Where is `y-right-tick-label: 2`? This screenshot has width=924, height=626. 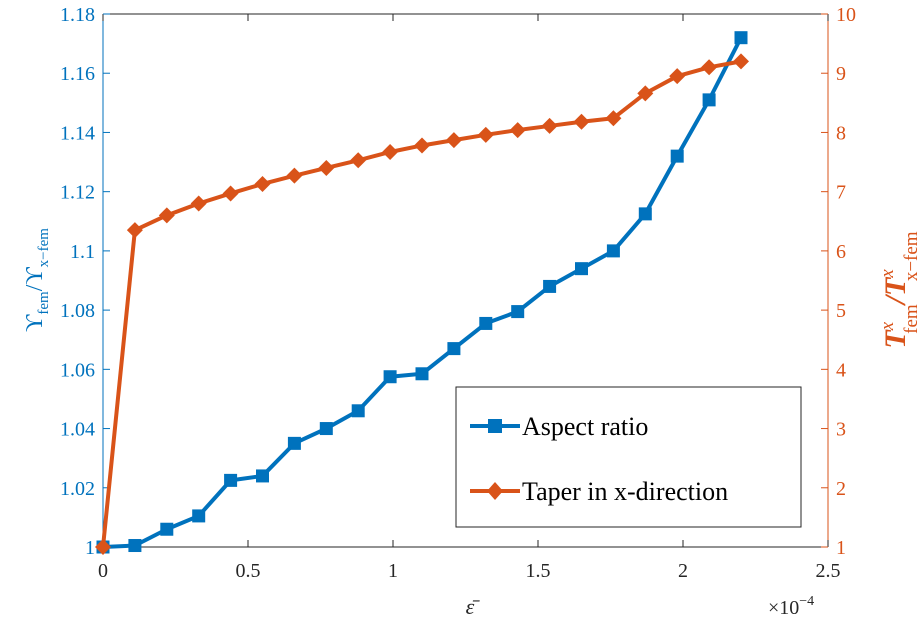 y-right-tick-label: 2 is located at coordinates (841, 489).